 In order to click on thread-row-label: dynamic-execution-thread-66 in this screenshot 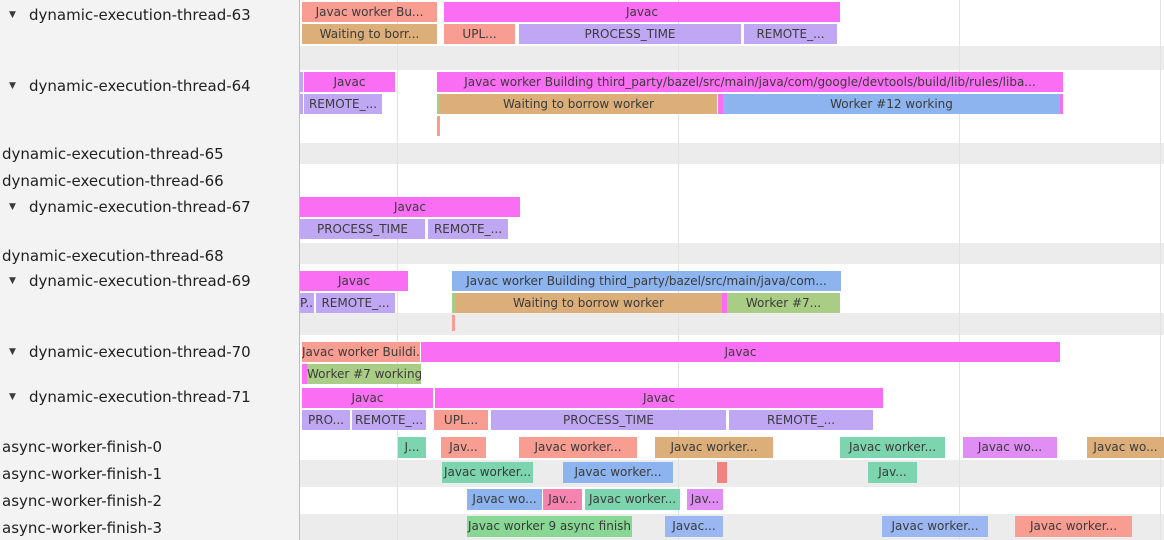, I will do `click(150, 181)`.